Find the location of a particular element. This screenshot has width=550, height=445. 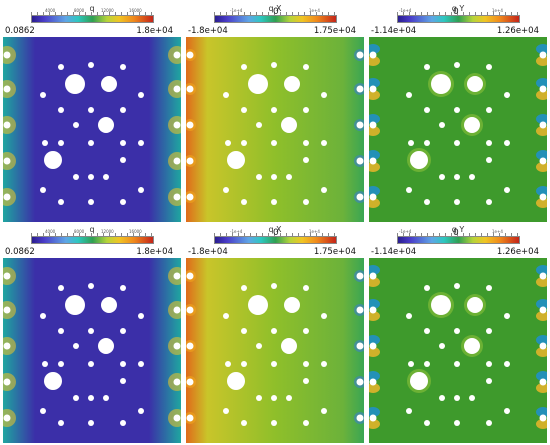

colorbar-min: -1.8e+04 is located at coordinates (208, 31).